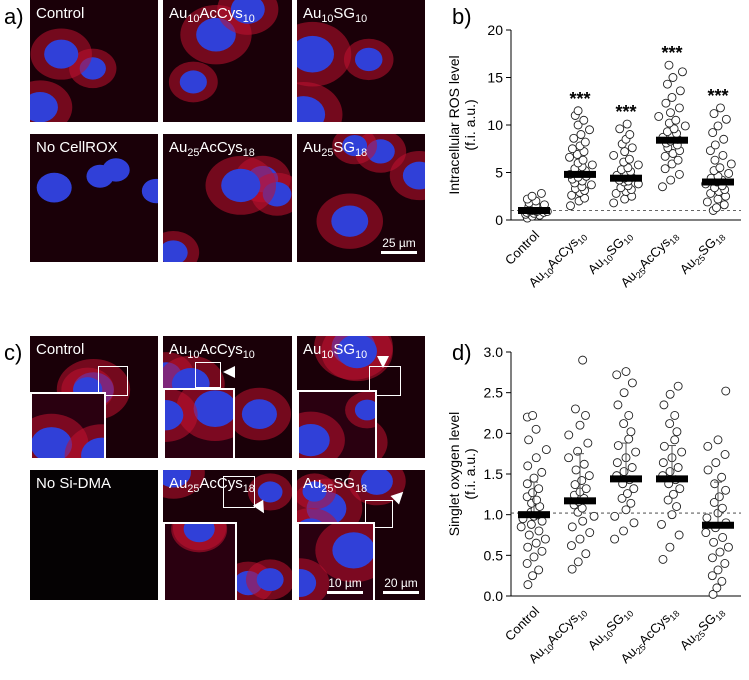 This screenshot has height=680, width=749. What do you see at coordinates (212, 485) in the screenshot?
I see `micrograph-label: Au25AcCys18` at bounding box center [212, 485].